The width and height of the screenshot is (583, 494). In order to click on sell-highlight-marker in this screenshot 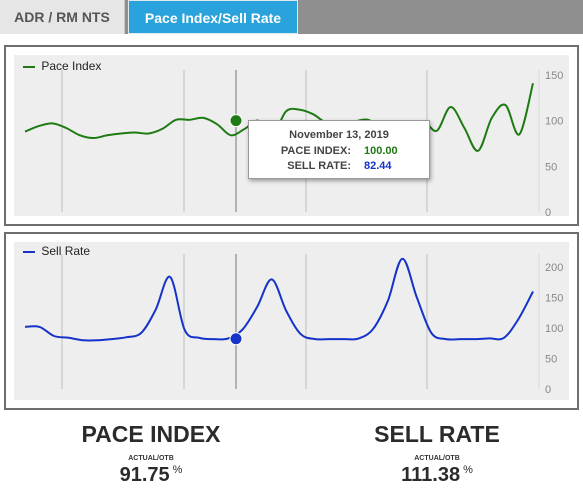, I will do `click(236, 339)`.